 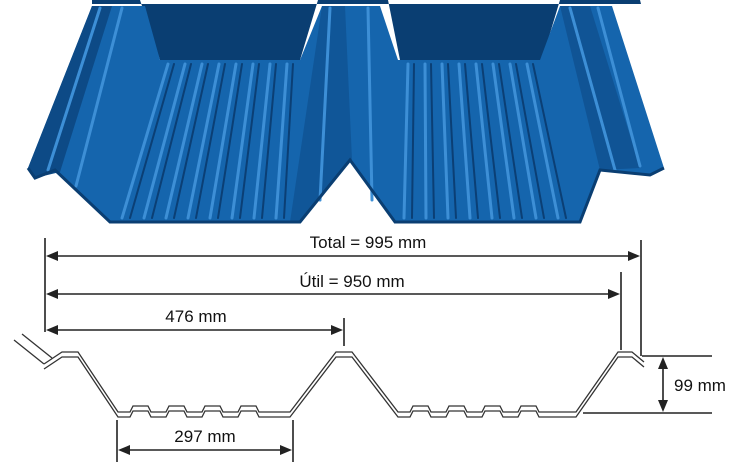 What do you see at coordinates (700, 385) in the screenshot?
I see `dim-height-label: 99 mm` at bounding box center [700, 385].